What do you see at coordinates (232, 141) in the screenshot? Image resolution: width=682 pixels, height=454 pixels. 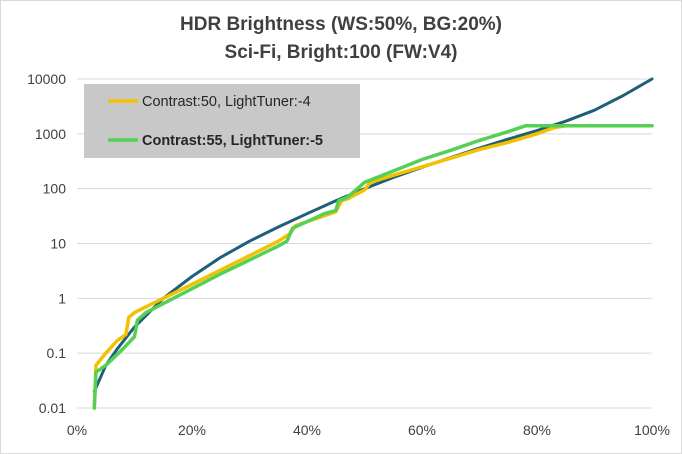 I see `legend-label-contrast-55: Contrast:55, LightTuner:-5` at bounding box center [232, 141].